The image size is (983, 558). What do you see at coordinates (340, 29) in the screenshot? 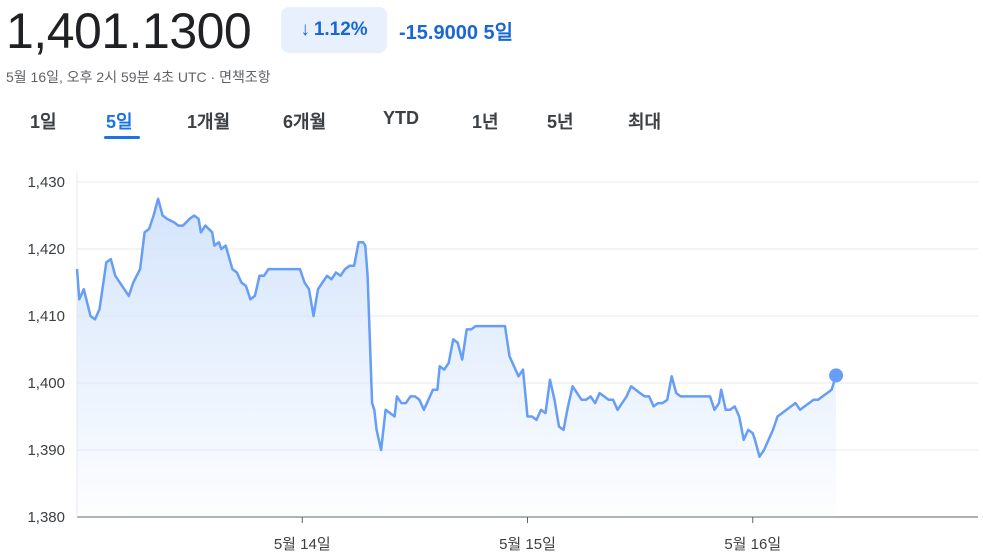
I see `change-percent: 1.12%` at bounding box center [340, 29].